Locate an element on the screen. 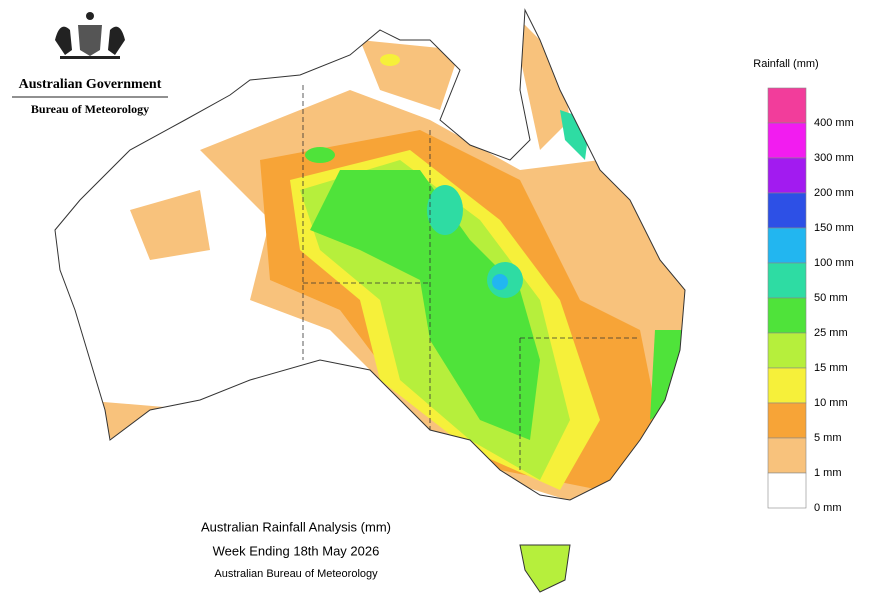 Image resolution: width=882 pixels, height=596 pixels. legend-label: 0 mm is located at coordinates (828, 508).